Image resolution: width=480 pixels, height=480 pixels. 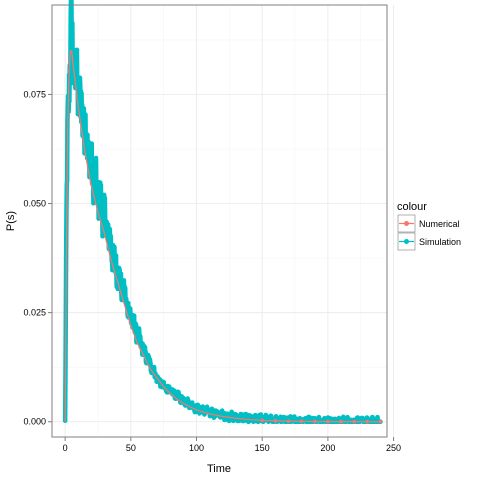 What do you see at coordinates (34, 313) in the screenshot?
I see `y-tick-label: 0.025` at bounding box center [34, 313].